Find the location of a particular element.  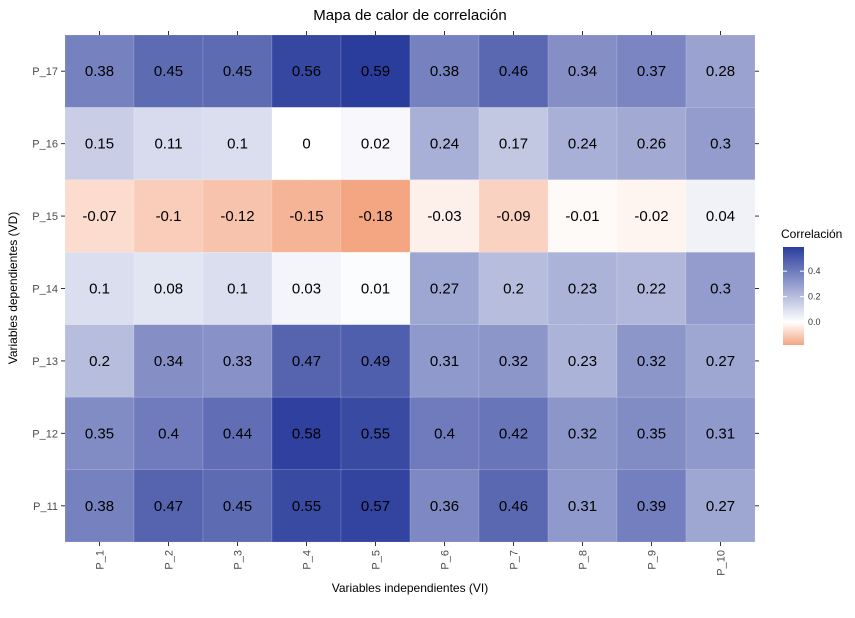

cell-value-label: 0.56 is located at coordinates (306, 71).